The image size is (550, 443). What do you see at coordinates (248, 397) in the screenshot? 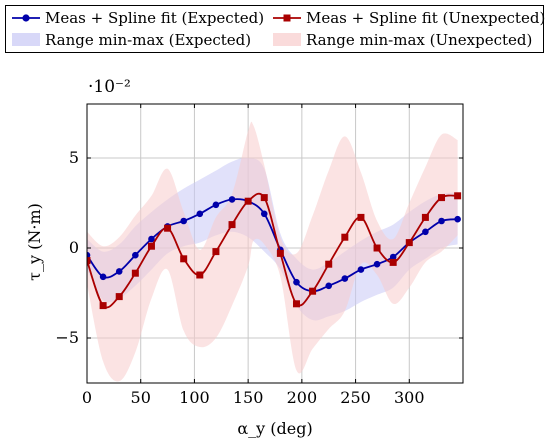
I see `x-tick-label: 150` at bounding box center [248, 397].